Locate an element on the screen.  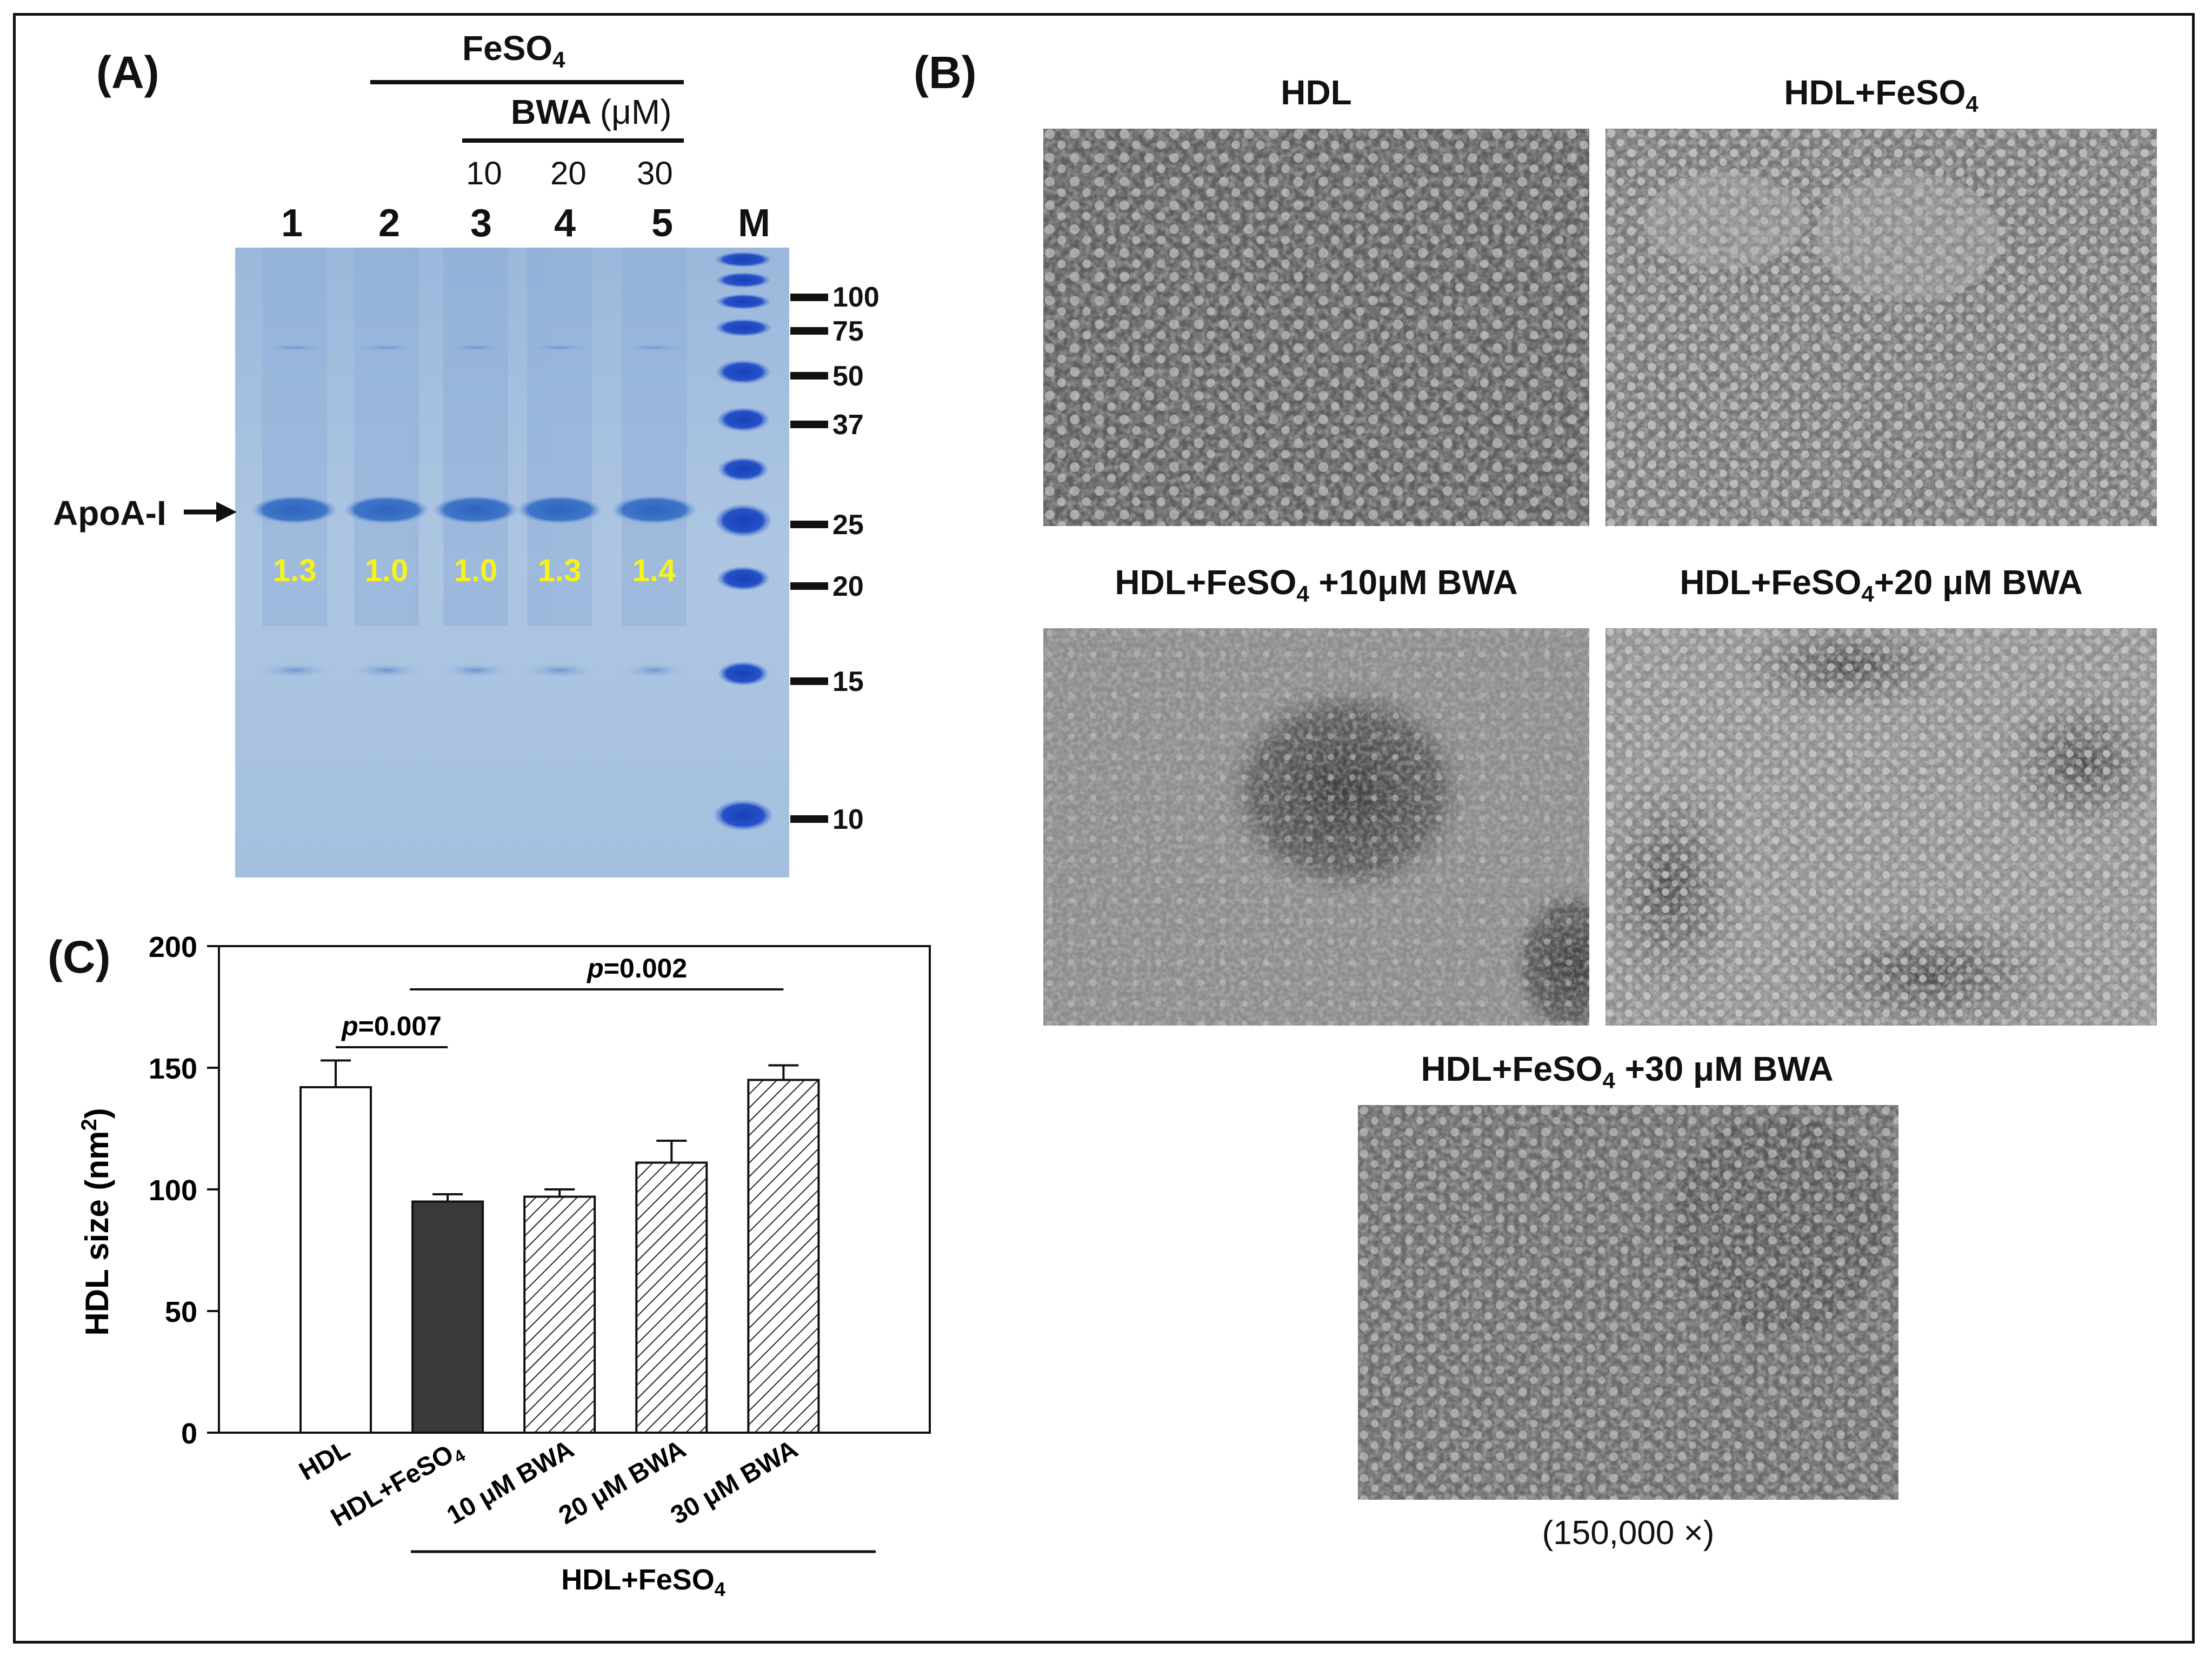
lower-bands is located at coordinates (472, 670).